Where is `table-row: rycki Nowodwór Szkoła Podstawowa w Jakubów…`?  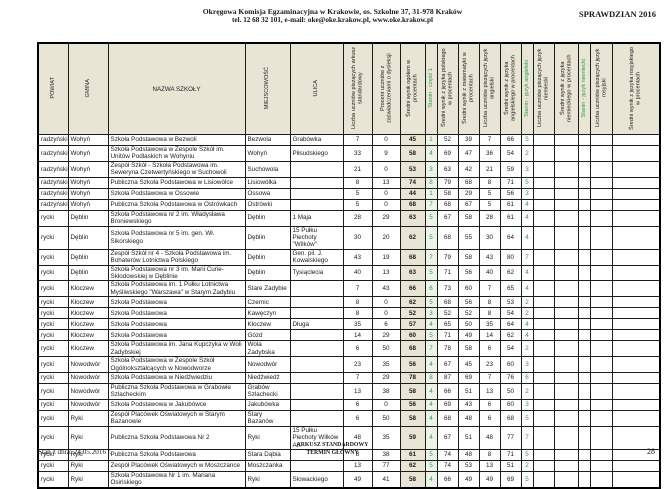
table-row: rycki Nowodwór Szkoła Podstawowa w Jakubów… is located at coordinates (349, 404).